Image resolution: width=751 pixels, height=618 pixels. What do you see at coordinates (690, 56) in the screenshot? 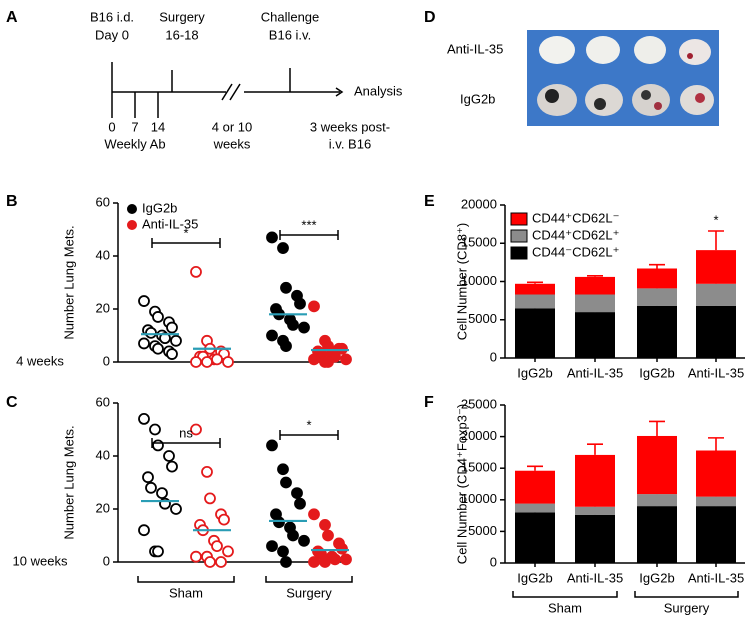
I see `metastasis` at bounding box center [690, 56].